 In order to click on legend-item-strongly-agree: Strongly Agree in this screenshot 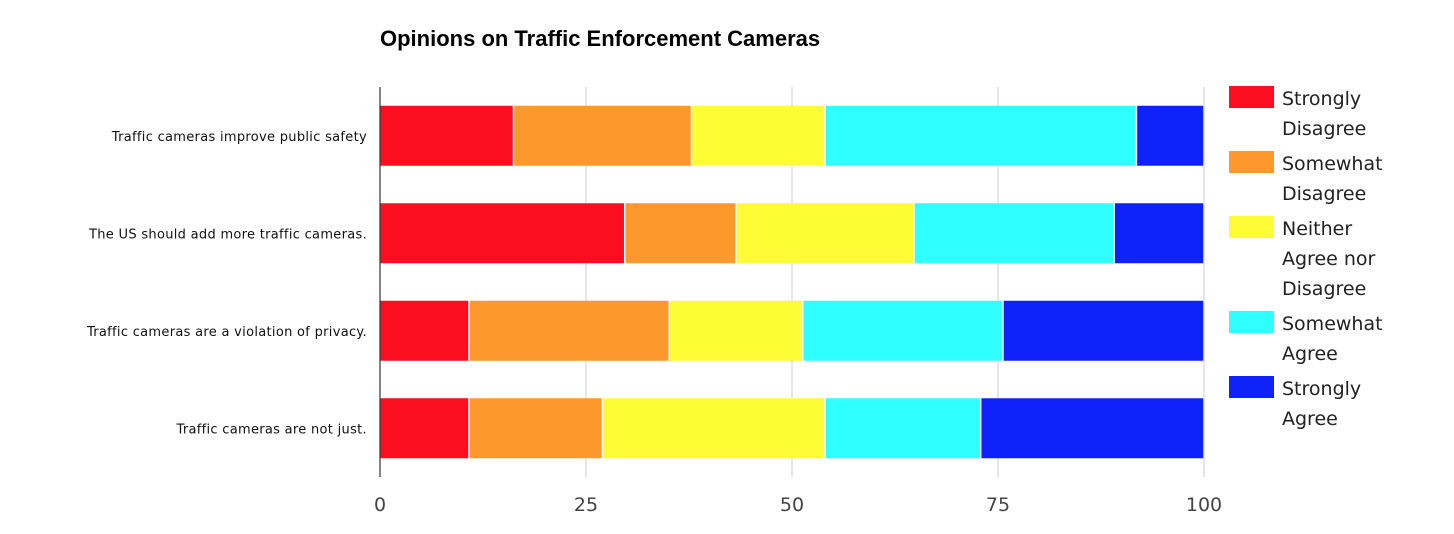, I will do `click(1295, 403)`.